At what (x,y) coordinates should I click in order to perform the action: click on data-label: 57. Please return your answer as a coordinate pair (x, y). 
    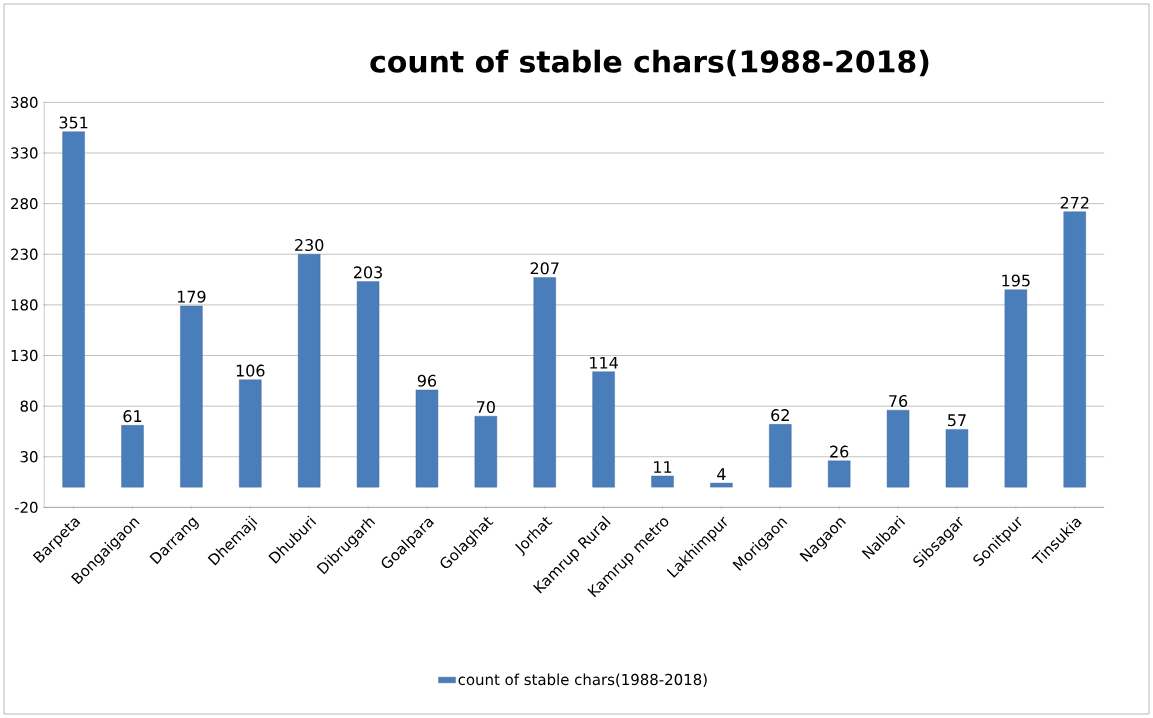
    Looking at the image, I should click on (957, 420).